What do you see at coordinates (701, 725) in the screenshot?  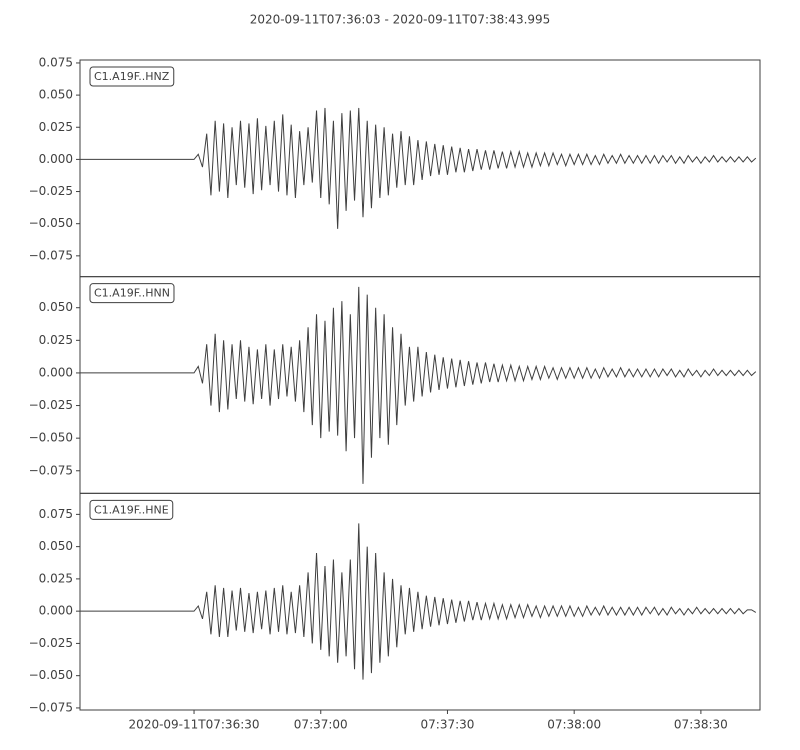 I see `x-tick-label: 07:38:30` at bounding box center [701, 725].